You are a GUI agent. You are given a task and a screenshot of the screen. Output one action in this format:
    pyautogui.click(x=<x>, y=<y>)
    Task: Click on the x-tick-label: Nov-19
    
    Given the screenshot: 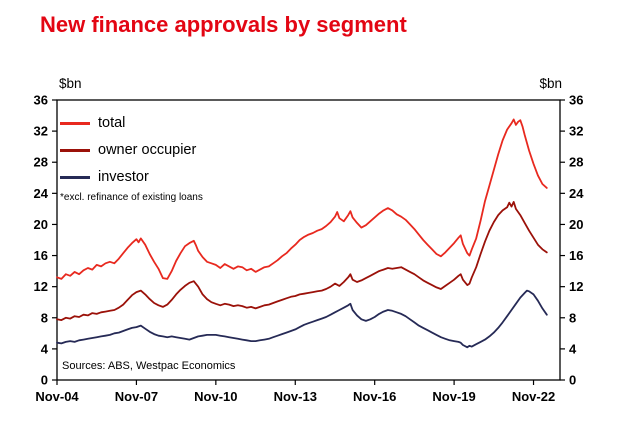 What is the action you would take?
    pyautogui.click(x=453, y=396)
    